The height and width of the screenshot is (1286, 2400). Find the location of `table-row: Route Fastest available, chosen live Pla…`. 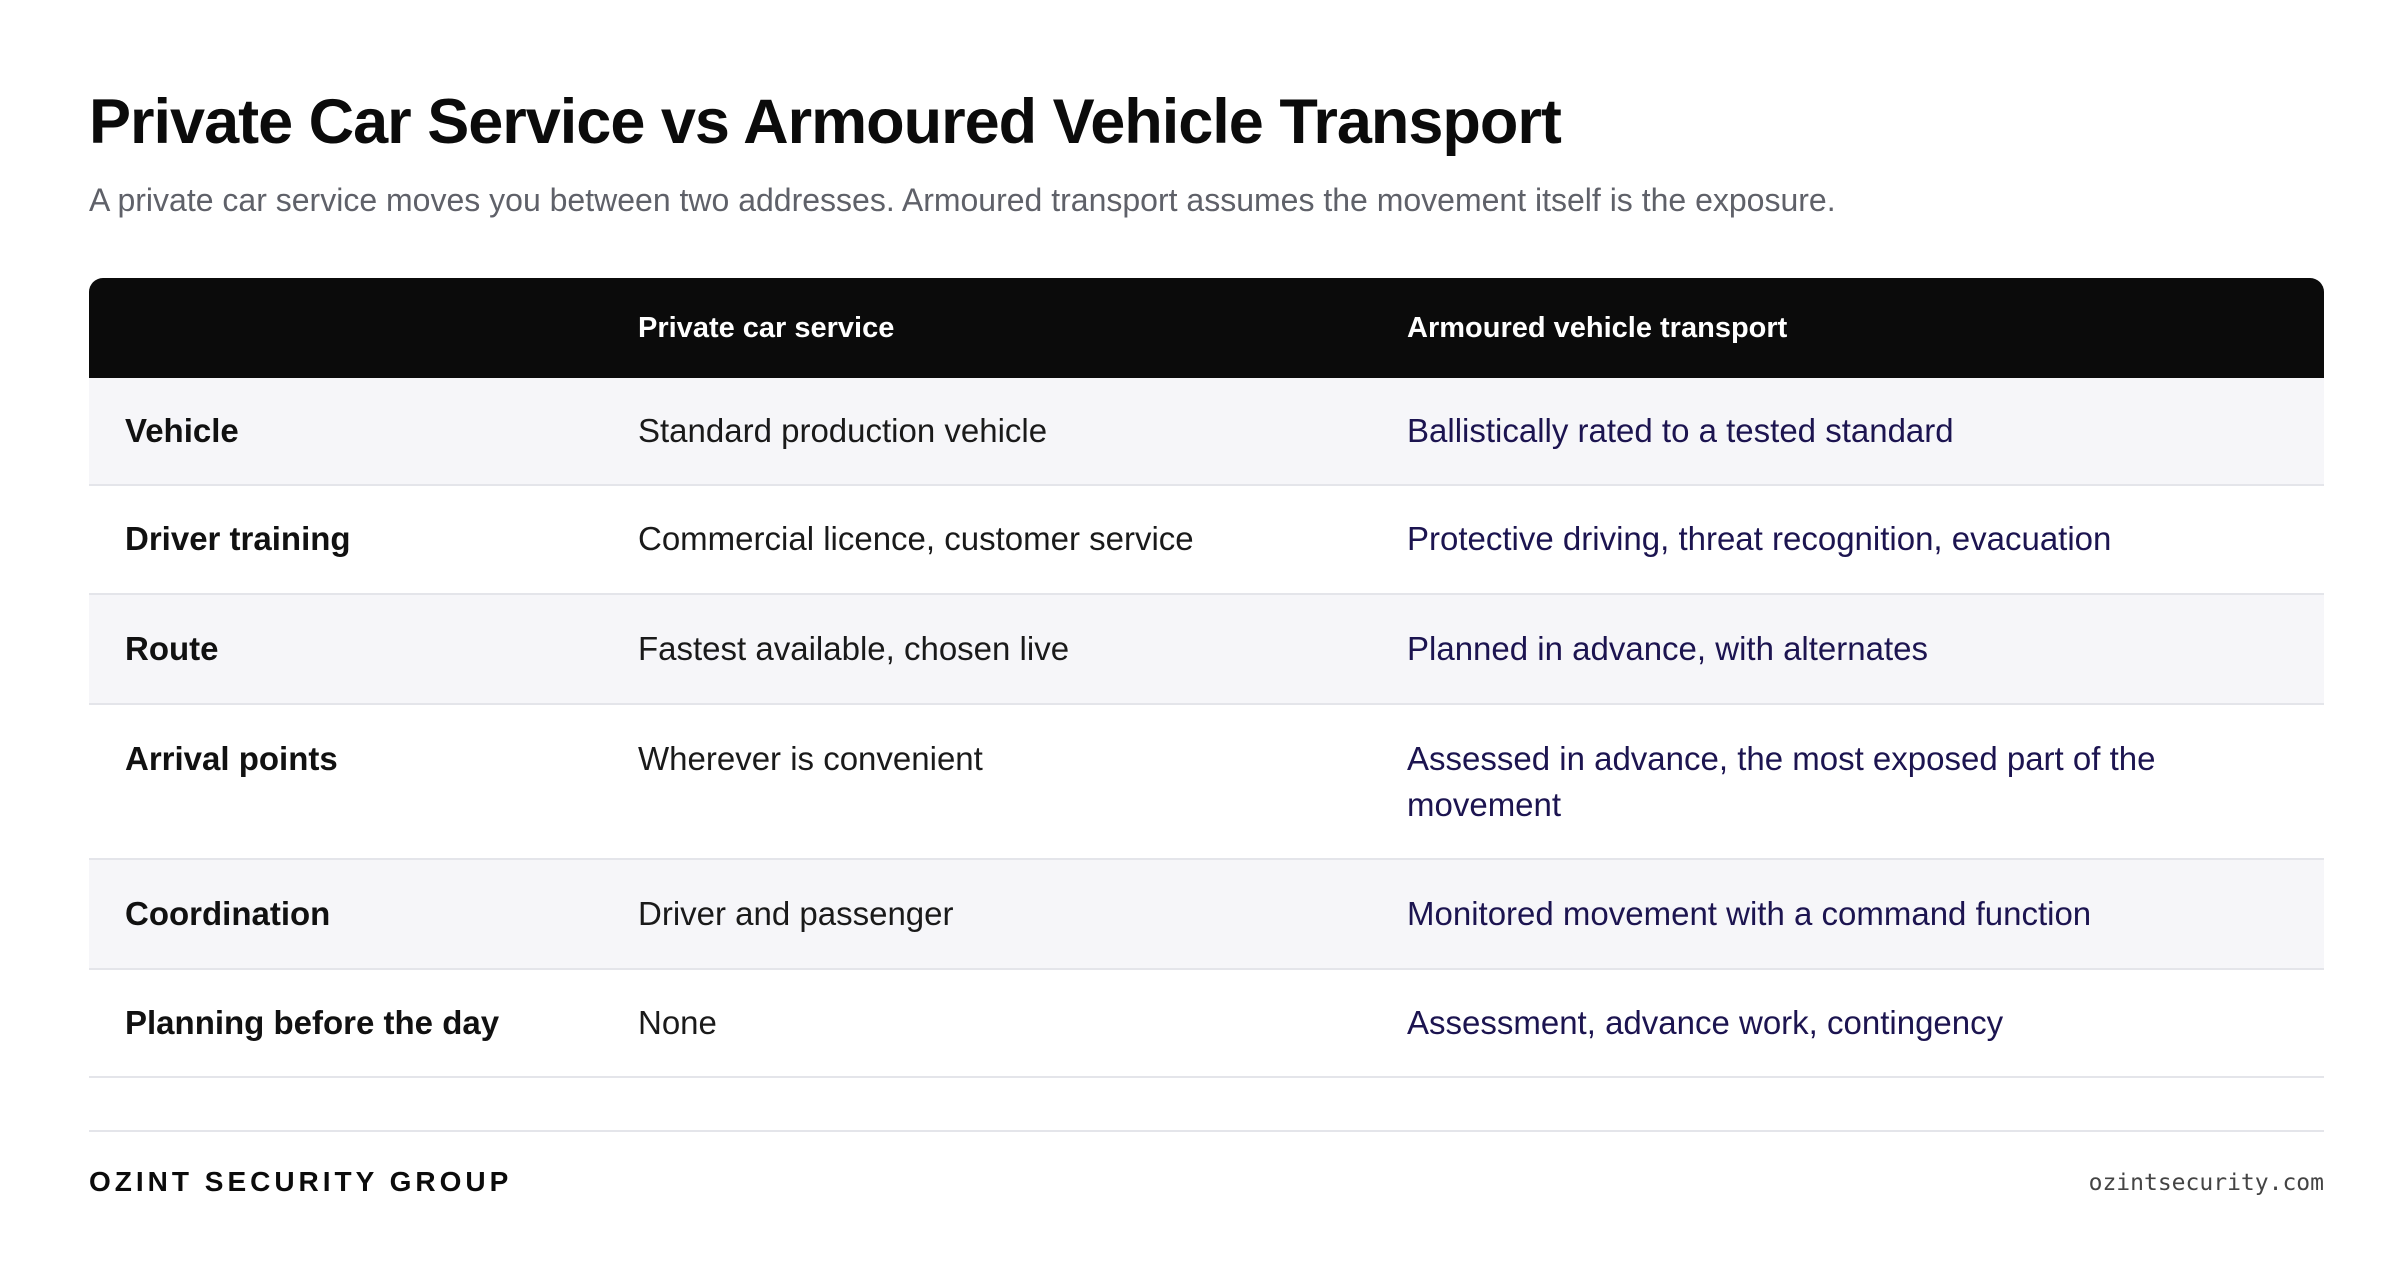

table-row: Route Fastest available, chosen live Pla… is located at coordinates (1206, 650).